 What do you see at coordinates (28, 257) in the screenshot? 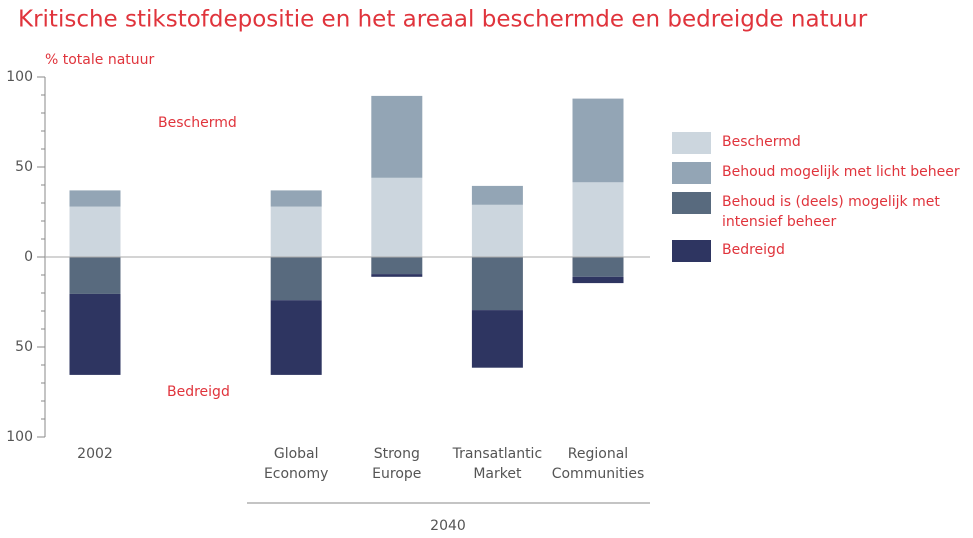
I see `y-tick-label: 0` at bounding box center [28, 257].